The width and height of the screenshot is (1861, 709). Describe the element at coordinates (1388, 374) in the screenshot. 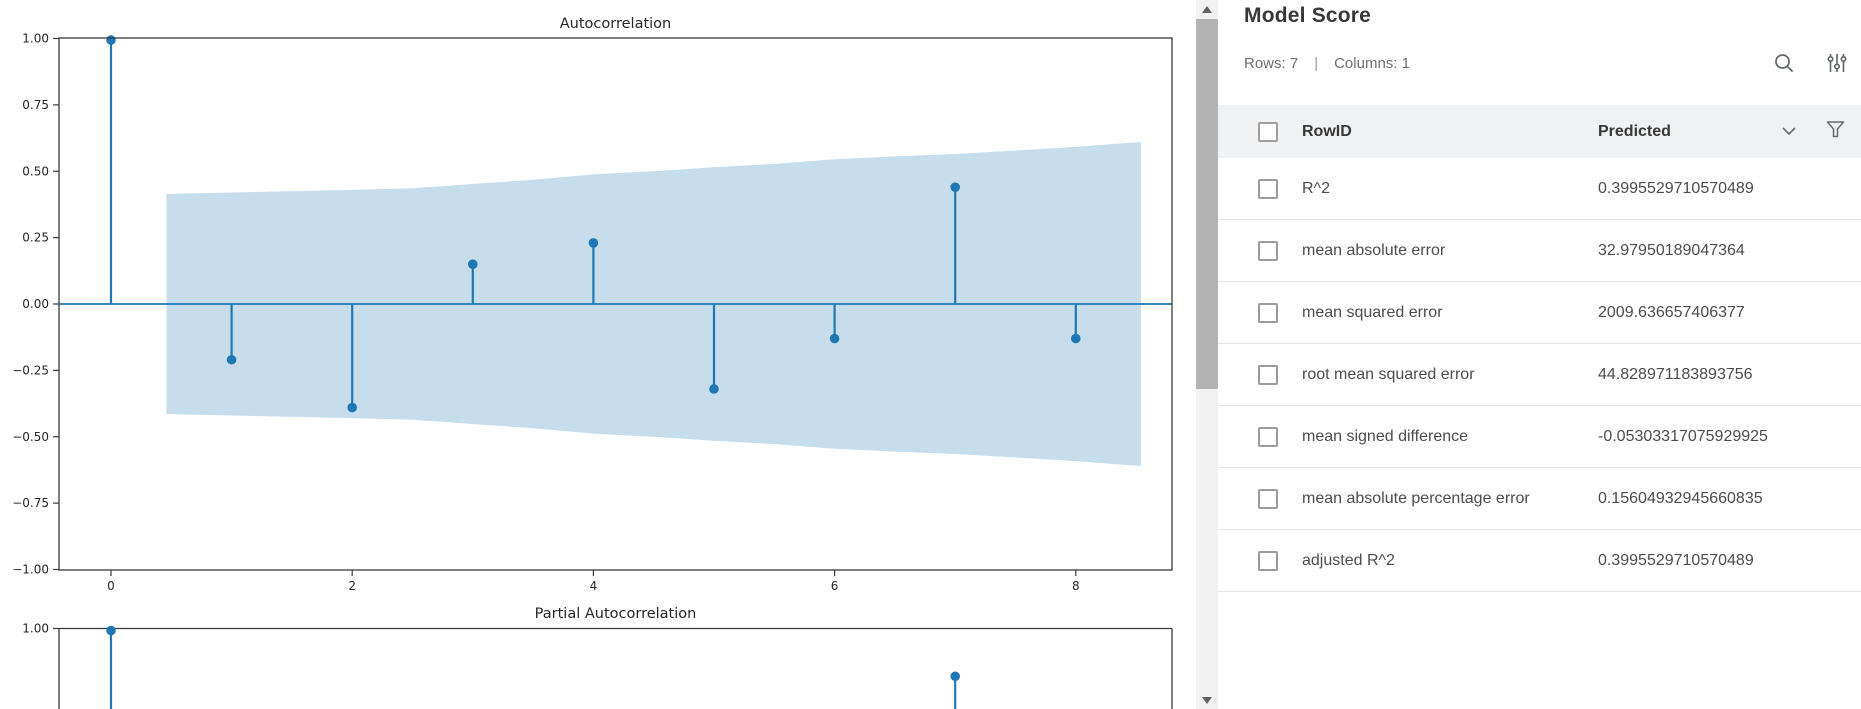

I see `row-id-cell: root mean squared error` at that location.